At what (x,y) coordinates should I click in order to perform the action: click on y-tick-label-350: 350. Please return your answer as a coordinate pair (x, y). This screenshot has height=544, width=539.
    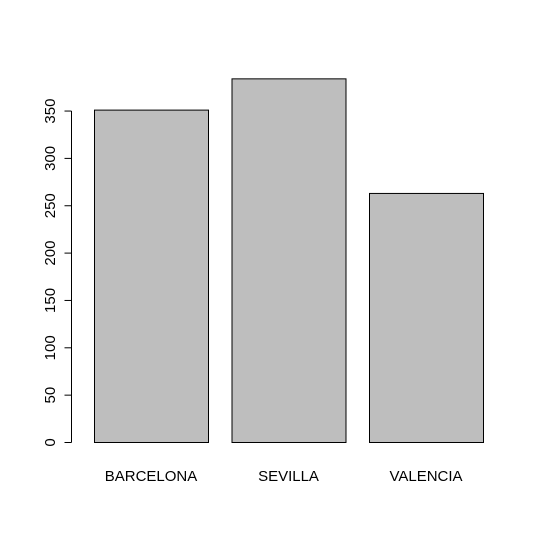
    Looking at the image, I should click on (50, 111).